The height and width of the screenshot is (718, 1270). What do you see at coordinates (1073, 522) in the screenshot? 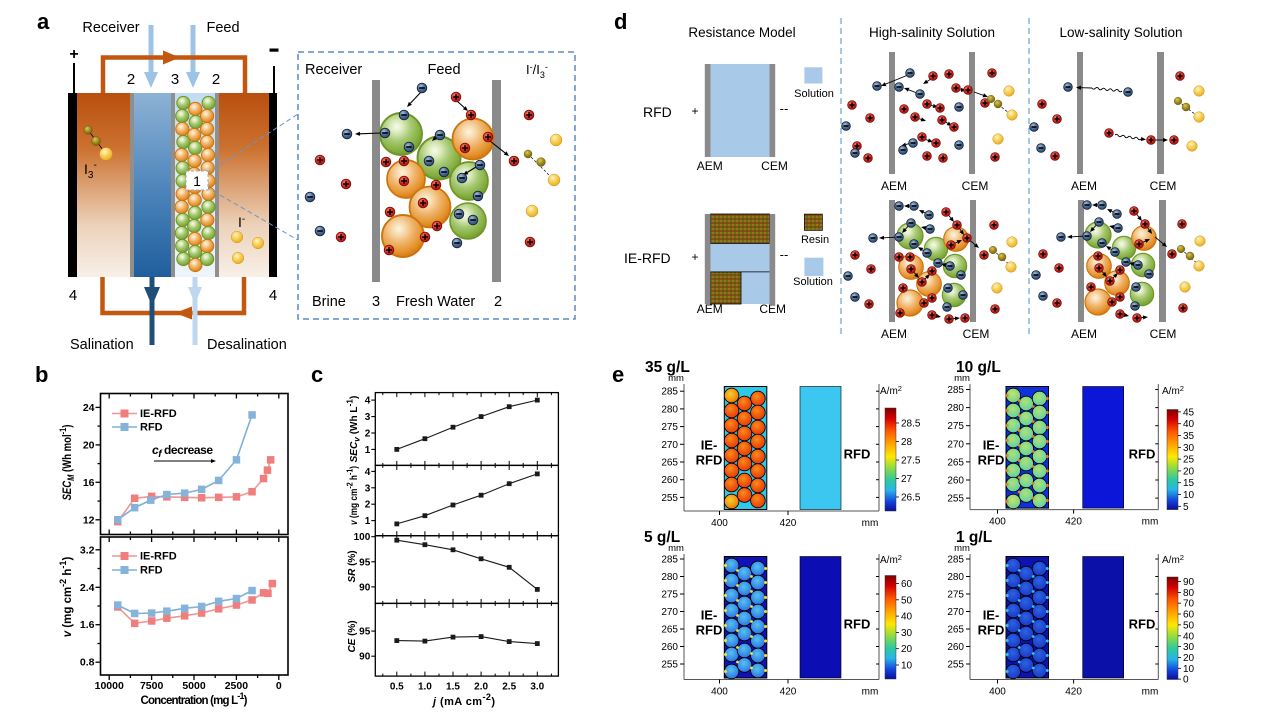
I see `svg-text: 420` at bounding box center [1073, 522].